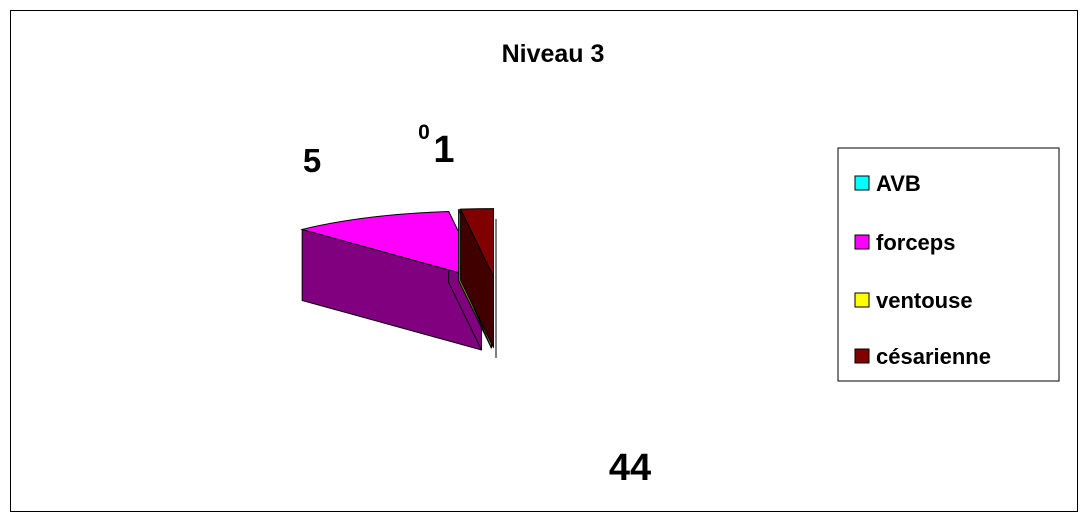 The height and width of the screenshot is (522, 1088). I want to click on legend: AVB forceps ventouse césarienne, so click(948, 264).